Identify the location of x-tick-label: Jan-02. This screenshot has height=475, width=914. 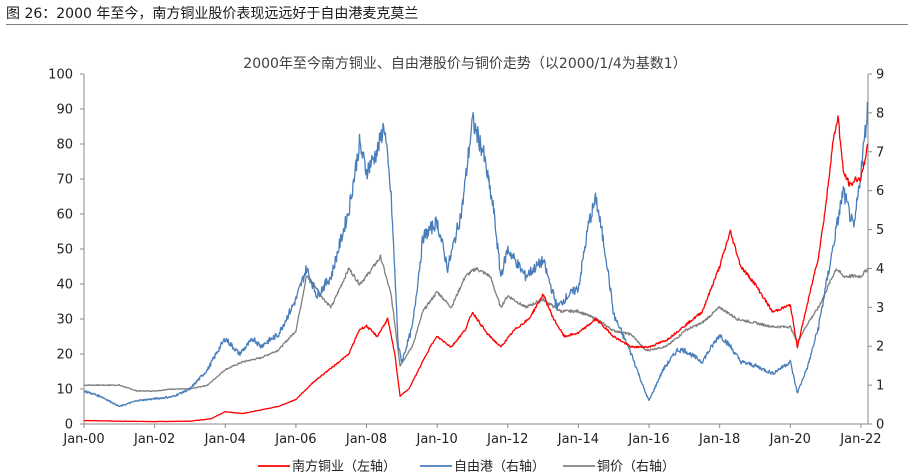
(154, 439).